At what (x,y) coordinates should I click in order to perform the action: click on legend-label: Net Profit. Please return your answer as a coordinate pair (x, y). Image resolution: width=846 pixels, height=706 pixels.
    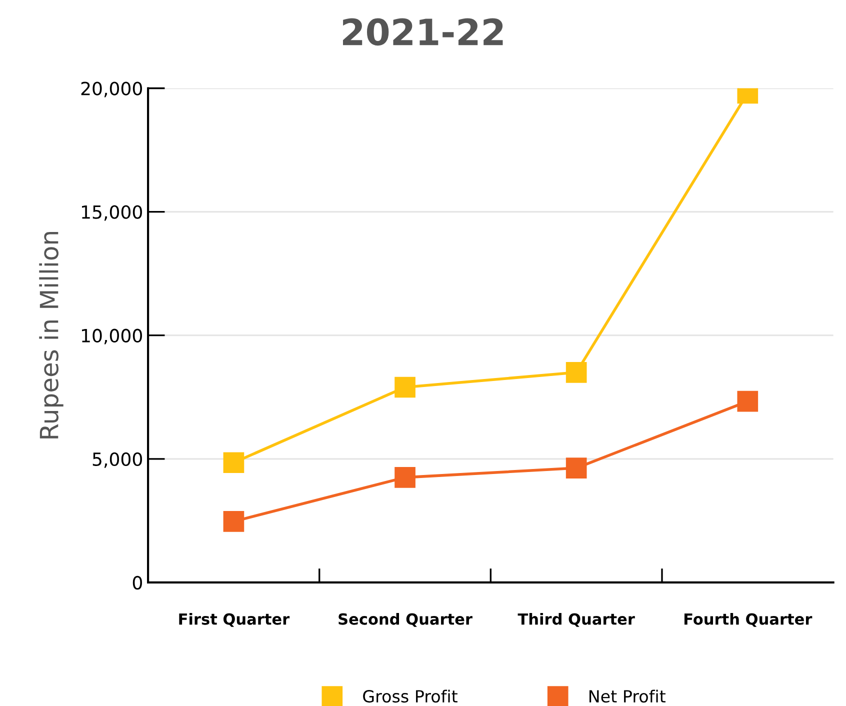
    Looking at the image, I should click on (627, 696).